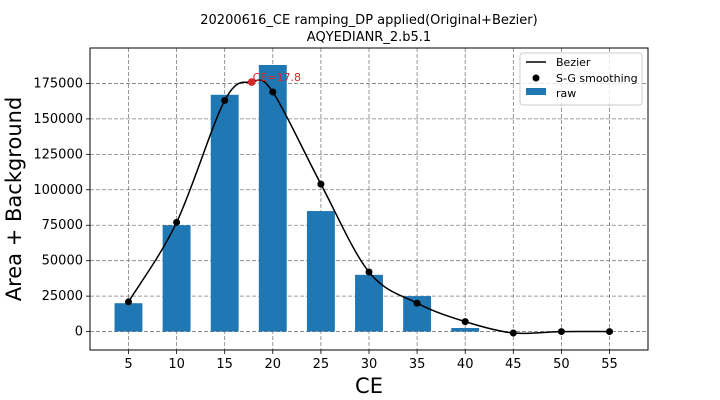 Image resolution: width=720 pixels, height=400 pixels. Describe the element at coordinates (58, 190) in the screenshot. I see `y-tick-label: 100000` at that location.